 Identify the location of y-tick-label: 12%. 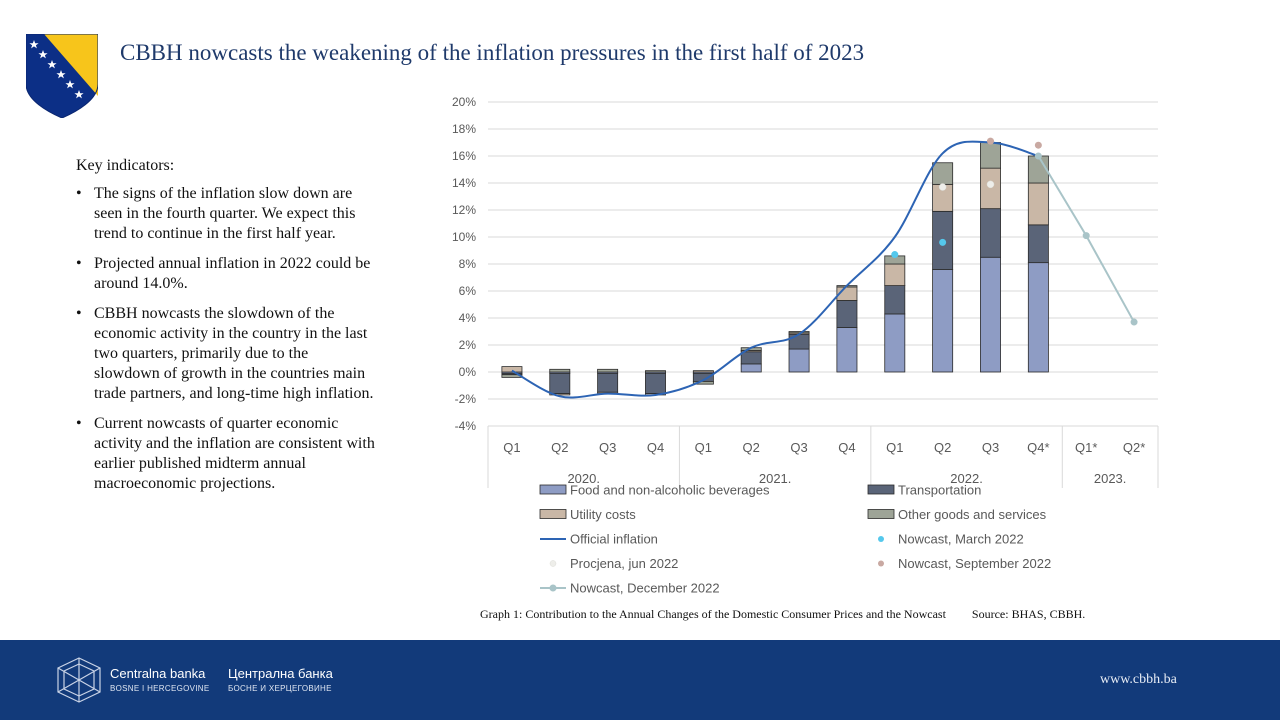
(464, 210).